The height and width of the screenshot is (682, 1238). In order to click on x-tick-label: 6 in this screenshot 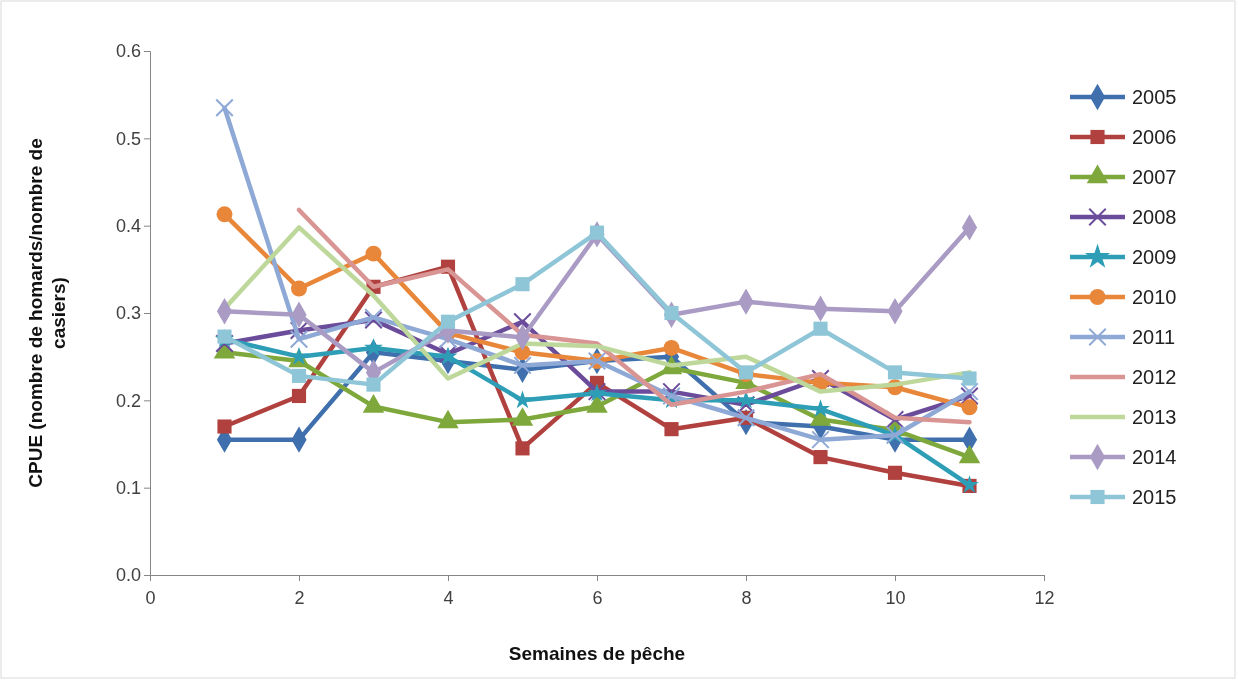, I will do `click(597, 597)`.